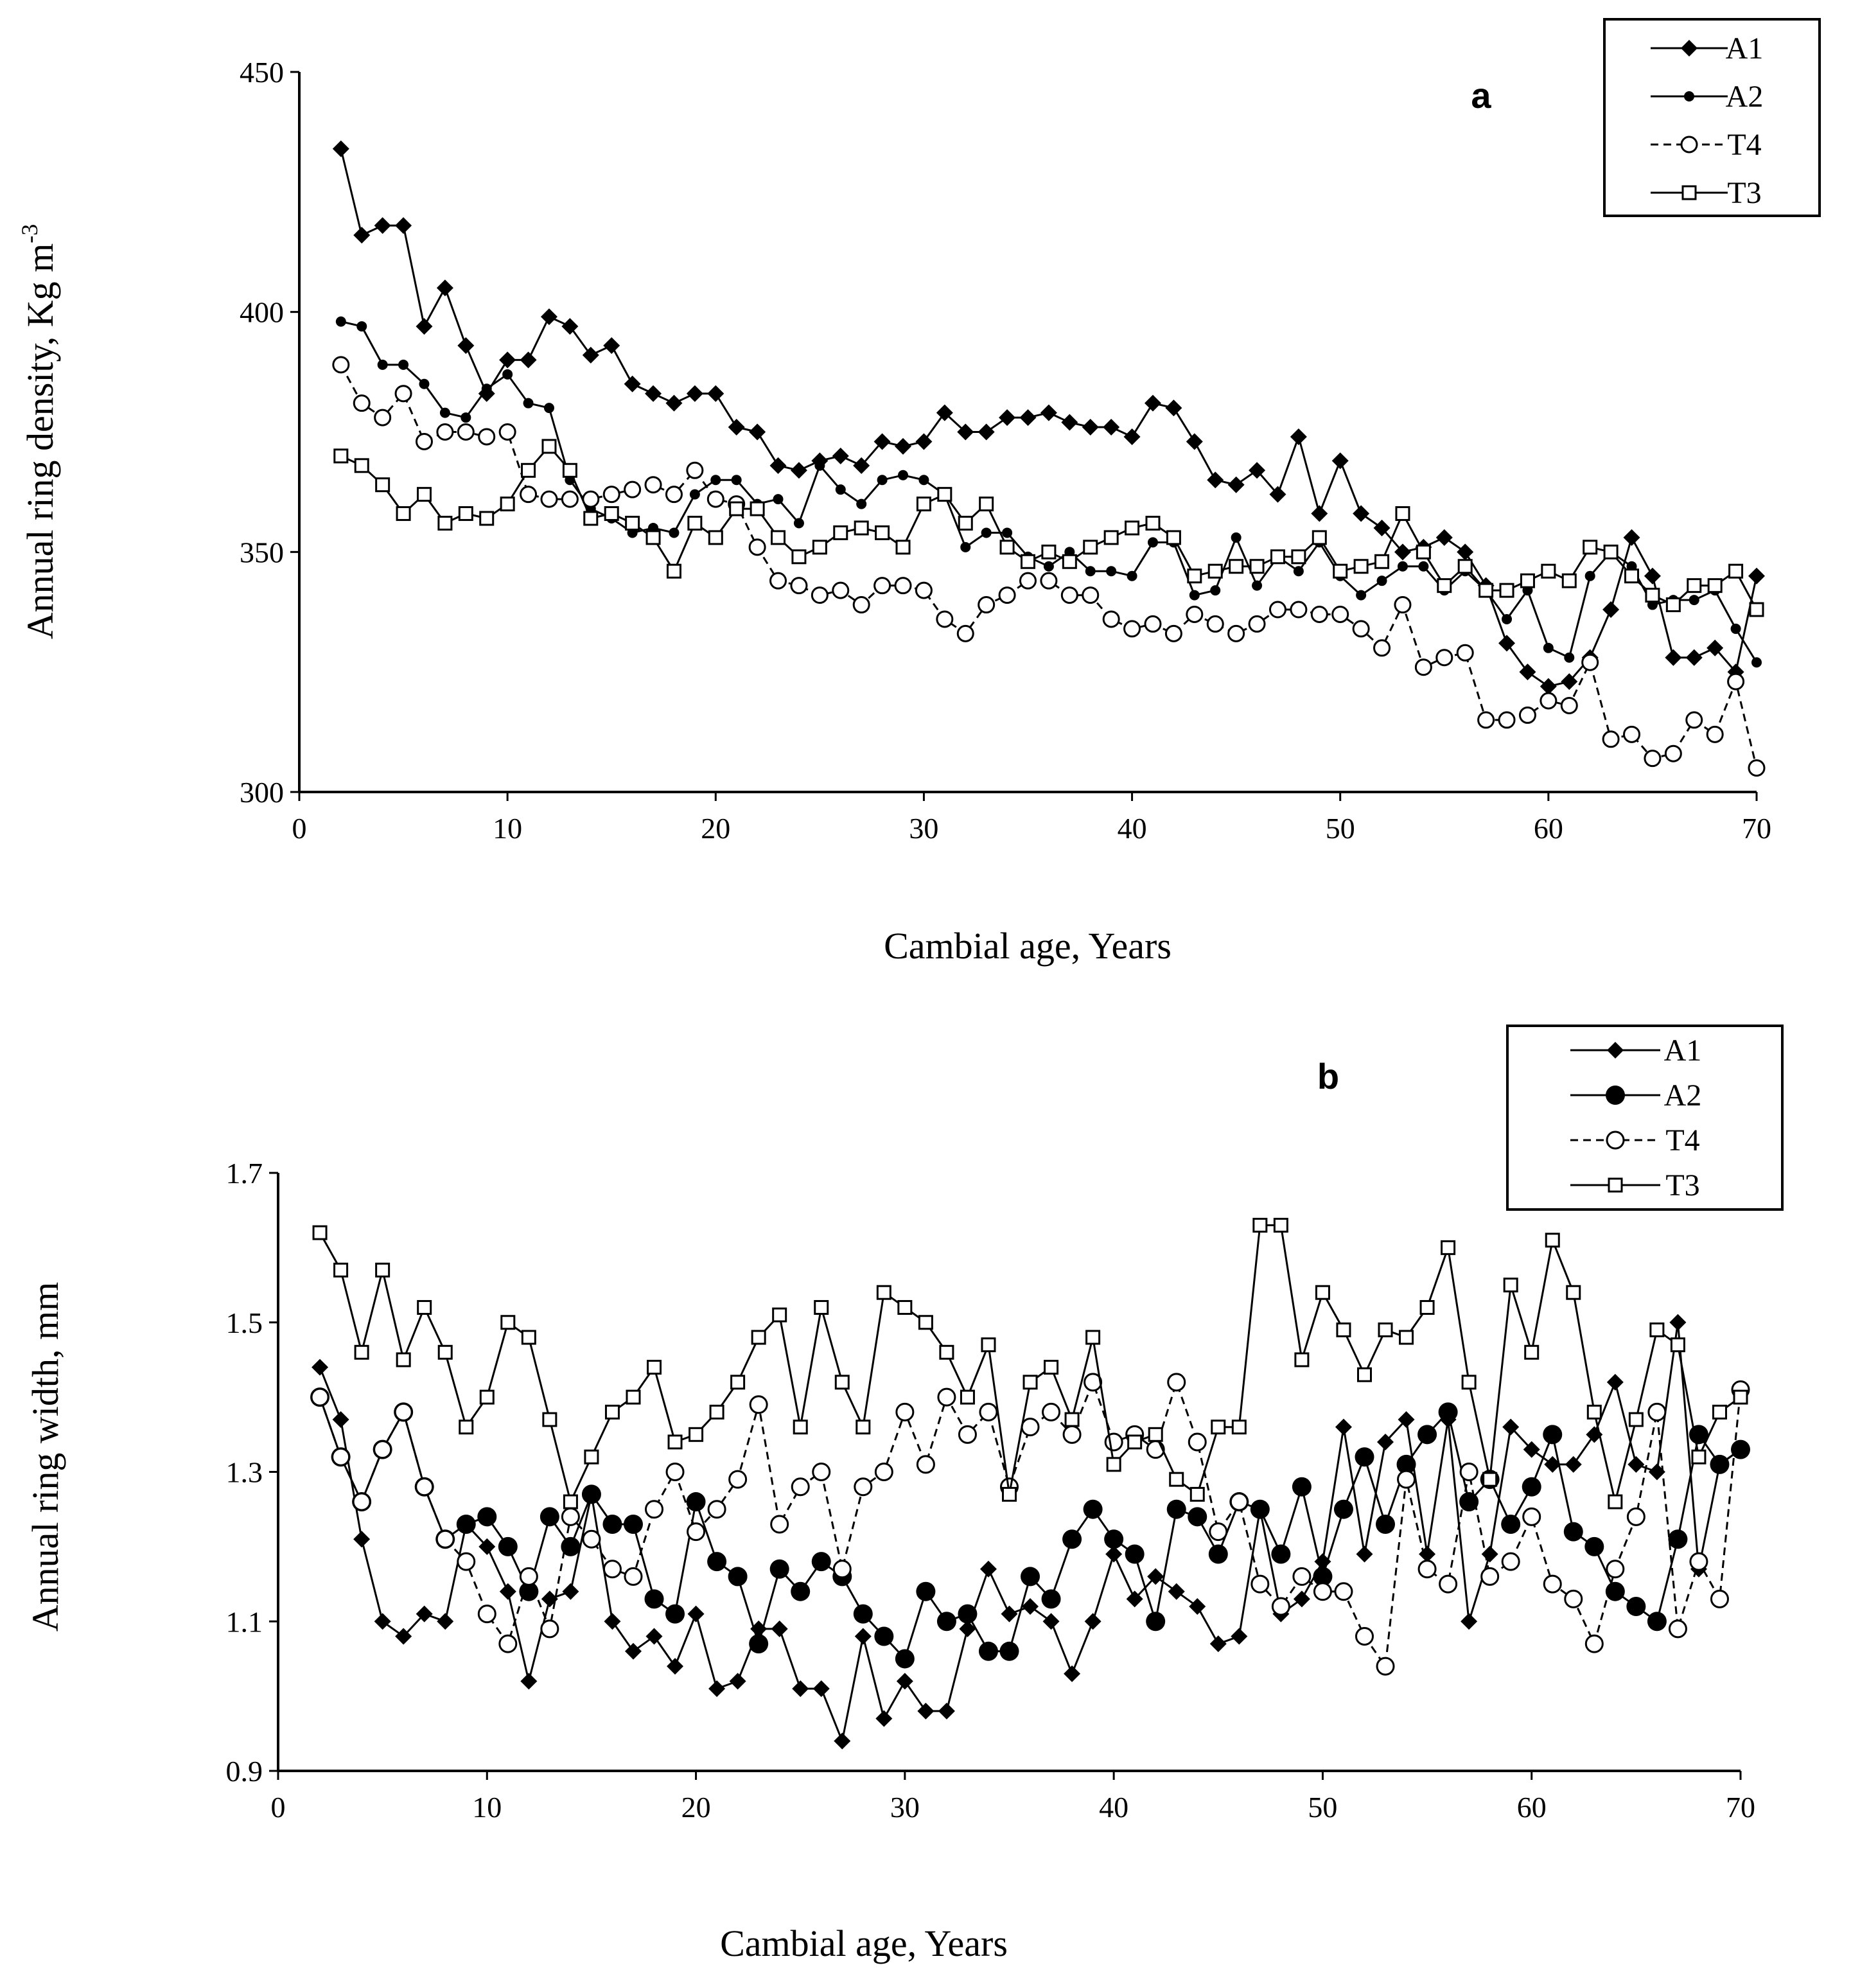 The width and height of the screenshot is (1869, 1988). Describe the element at coordinates (1635, 1140) in the screenshot. I see `panel-b-legend-item-t4: T4` at that location.